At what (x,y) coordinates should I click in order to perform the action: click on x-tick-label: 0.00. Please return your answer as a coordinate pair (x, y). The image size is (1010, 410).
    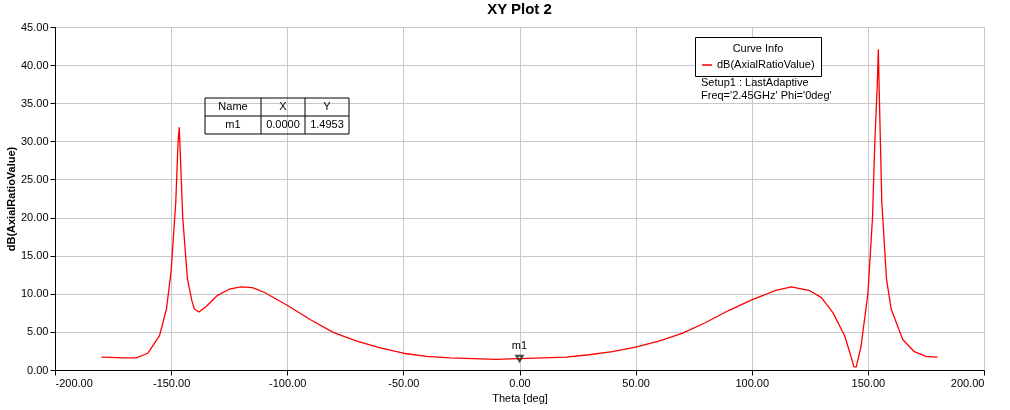
    Looking at the image, I should click on (520, 382).